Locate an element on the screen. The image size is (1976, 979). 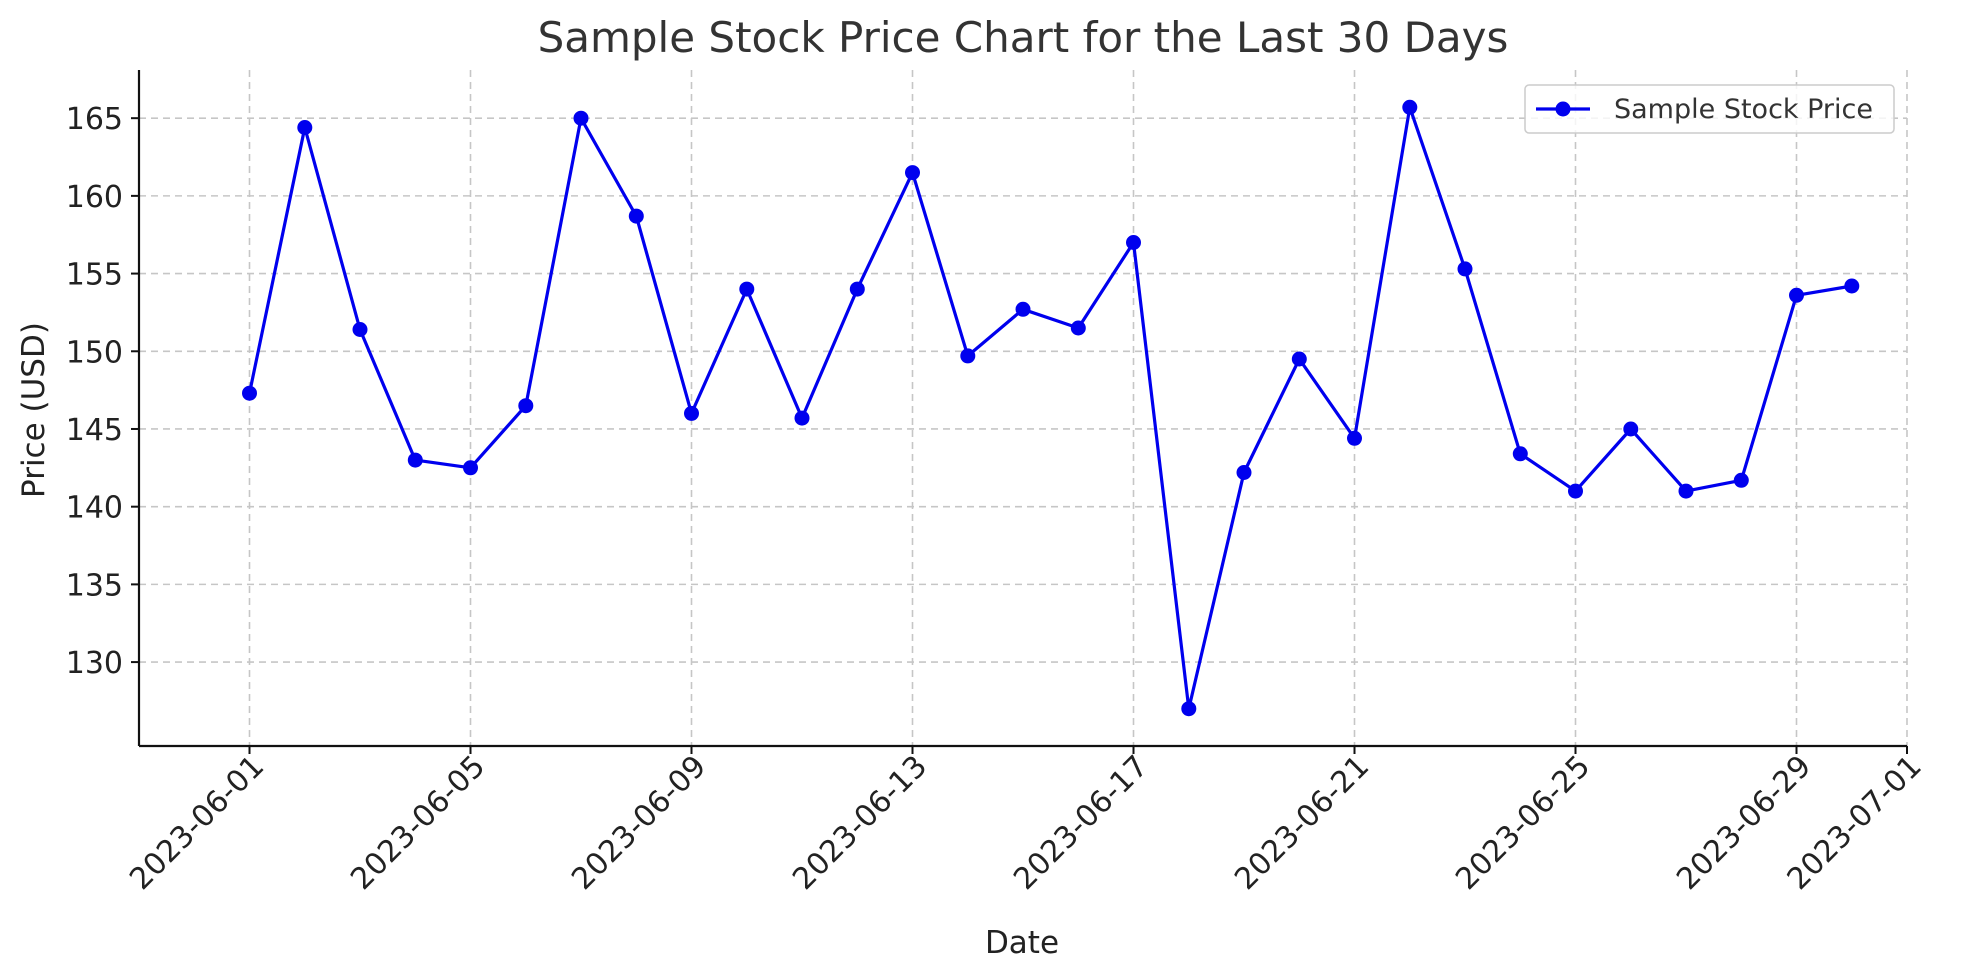
legend-box is located at coordinates (1709, 109).